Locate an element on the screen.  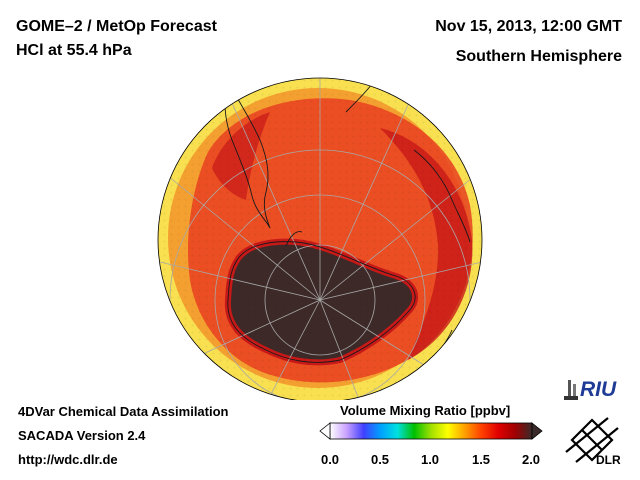
map-title: GOME–2 / MetOp Forecast is located at coordinates (116, 26).